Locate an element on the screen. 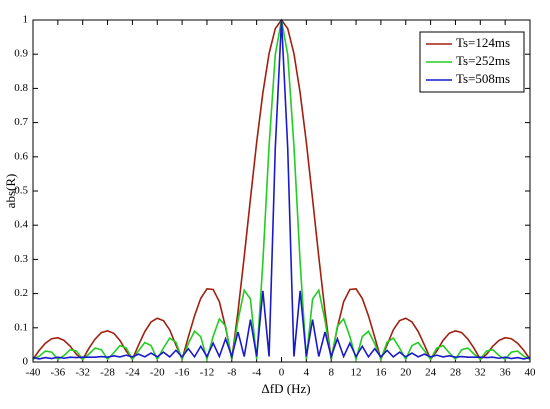 This screenshot has width=550, height=409. y-tick-label: 0.4 is located at coordinates (21, 225).